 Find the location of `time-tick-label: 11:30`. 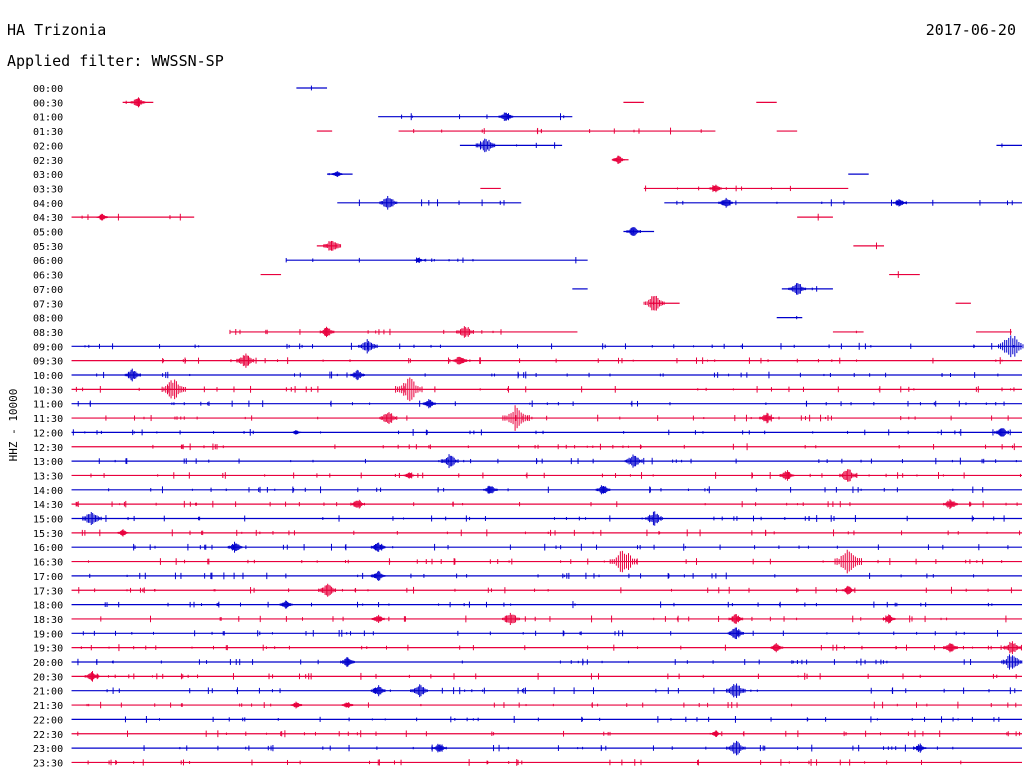

time-tick-label: 11:30 is located at coordinates (48, 419).